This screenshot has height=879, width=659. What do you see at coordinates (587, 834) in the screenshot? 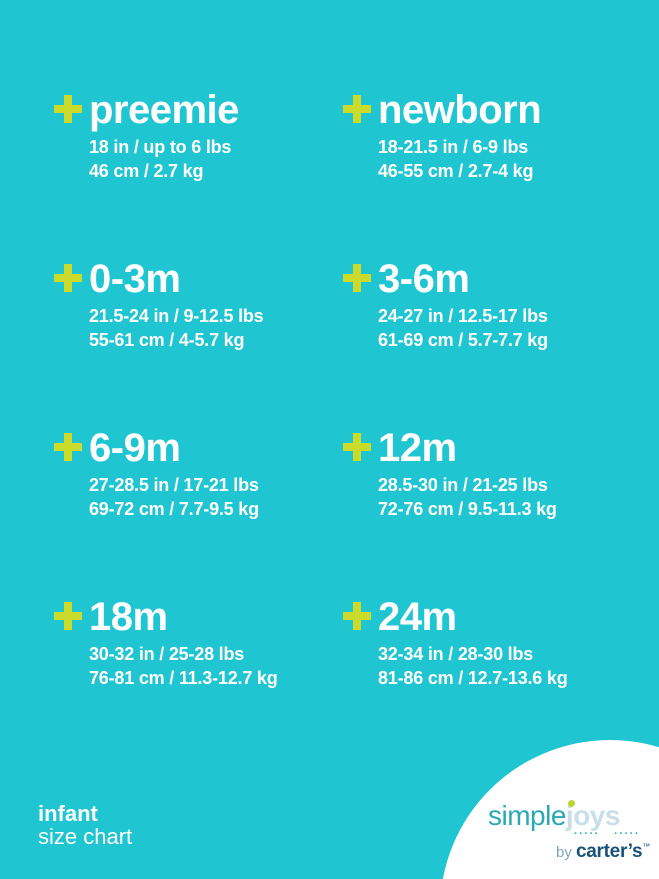
I see `dots-group-left: ·····` at bounding box center [587, 834].